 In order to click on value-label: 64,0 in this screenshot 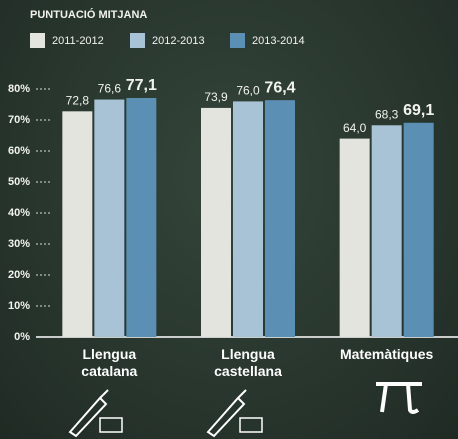, I will do `click(355, 128)`.